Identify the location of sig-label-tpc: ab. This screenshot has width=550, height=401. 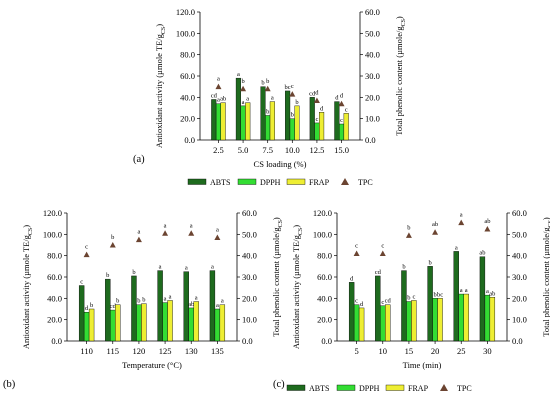
(435, 224).